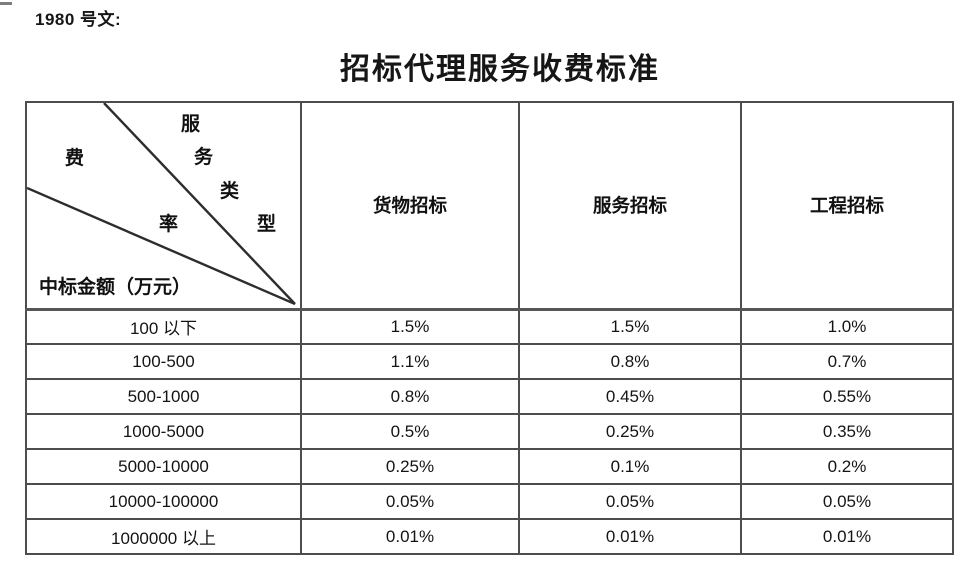  Describe the element at coordinates (115, 287) in the screenshot. I see `amount-axis-label: 中标金额（万元）` at that location.